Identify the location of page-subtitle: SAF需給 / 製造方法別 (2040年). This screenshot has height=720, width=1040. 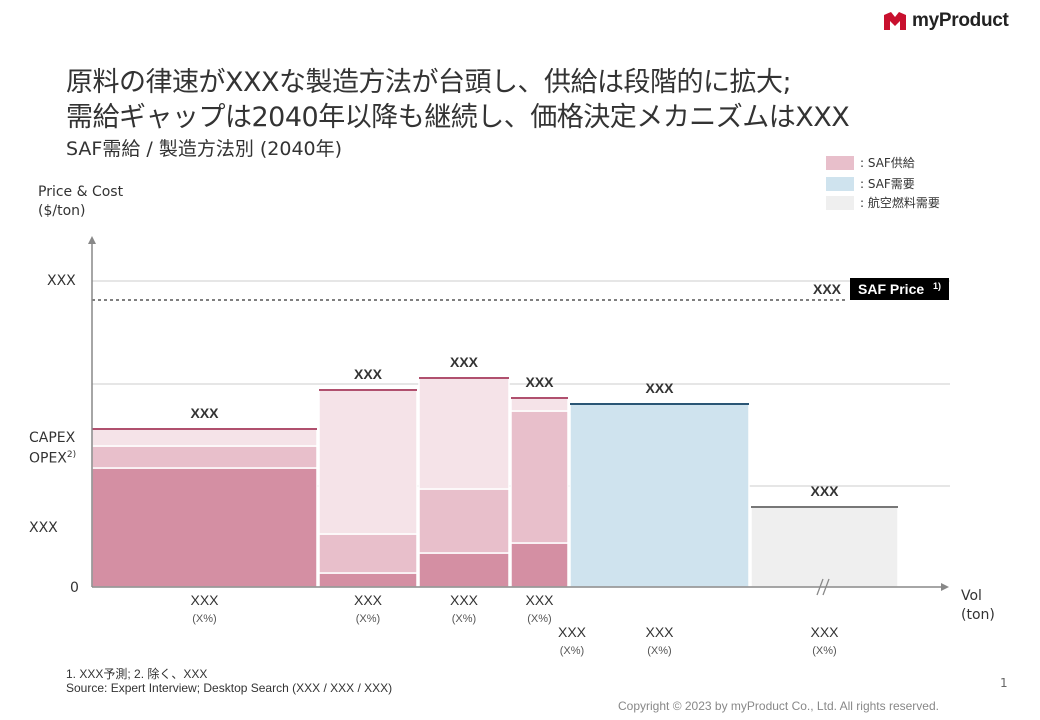
(204, 149).